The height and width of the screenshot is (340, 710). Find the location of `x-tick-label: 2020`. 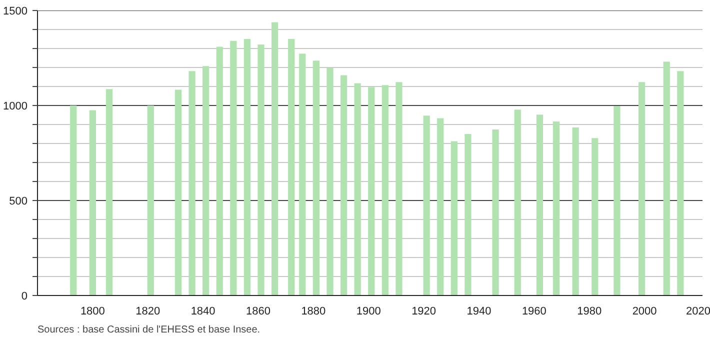

x-tick-label: 2020 is located at coordinates (698, 312).